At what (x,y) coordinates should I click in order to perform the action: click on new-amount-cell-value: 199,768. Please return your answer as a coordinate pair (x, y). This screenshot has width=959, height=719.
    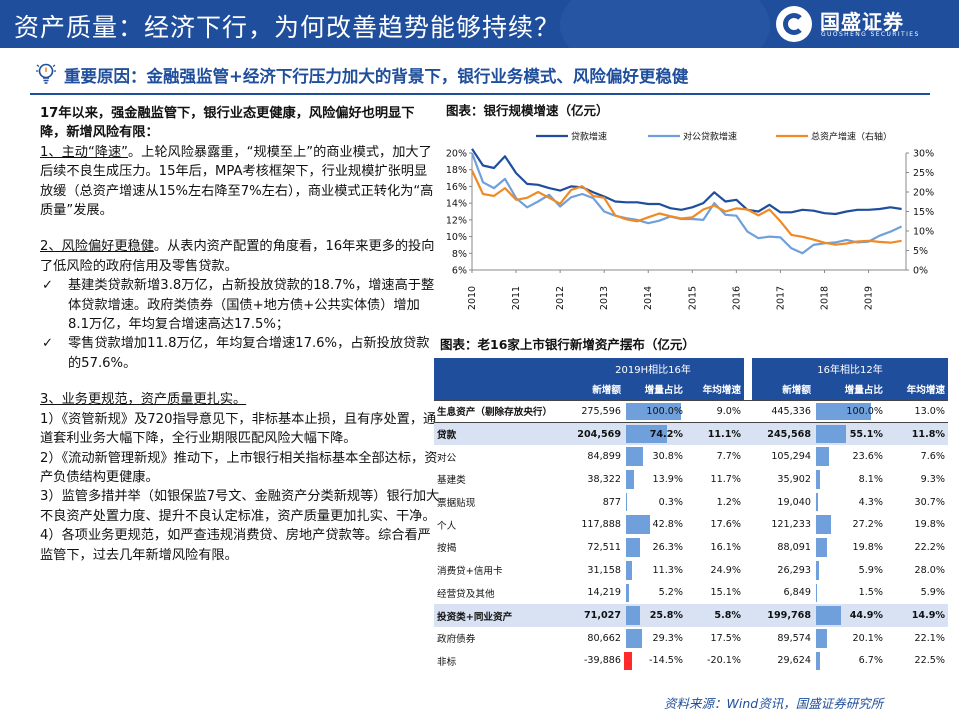
    Looking at the image, I should click on (789, 616).